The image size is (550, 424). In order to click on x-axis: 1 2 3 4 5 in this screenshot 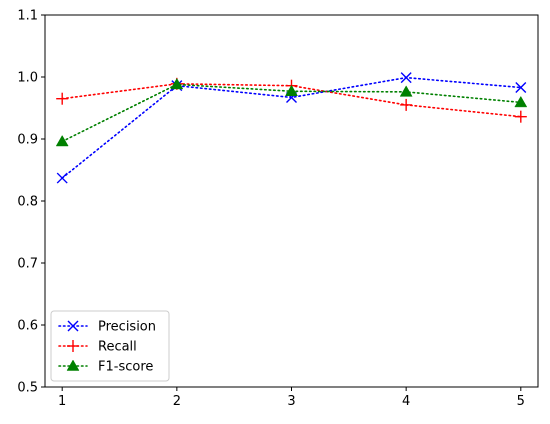, I will do `click(291, 398)`.